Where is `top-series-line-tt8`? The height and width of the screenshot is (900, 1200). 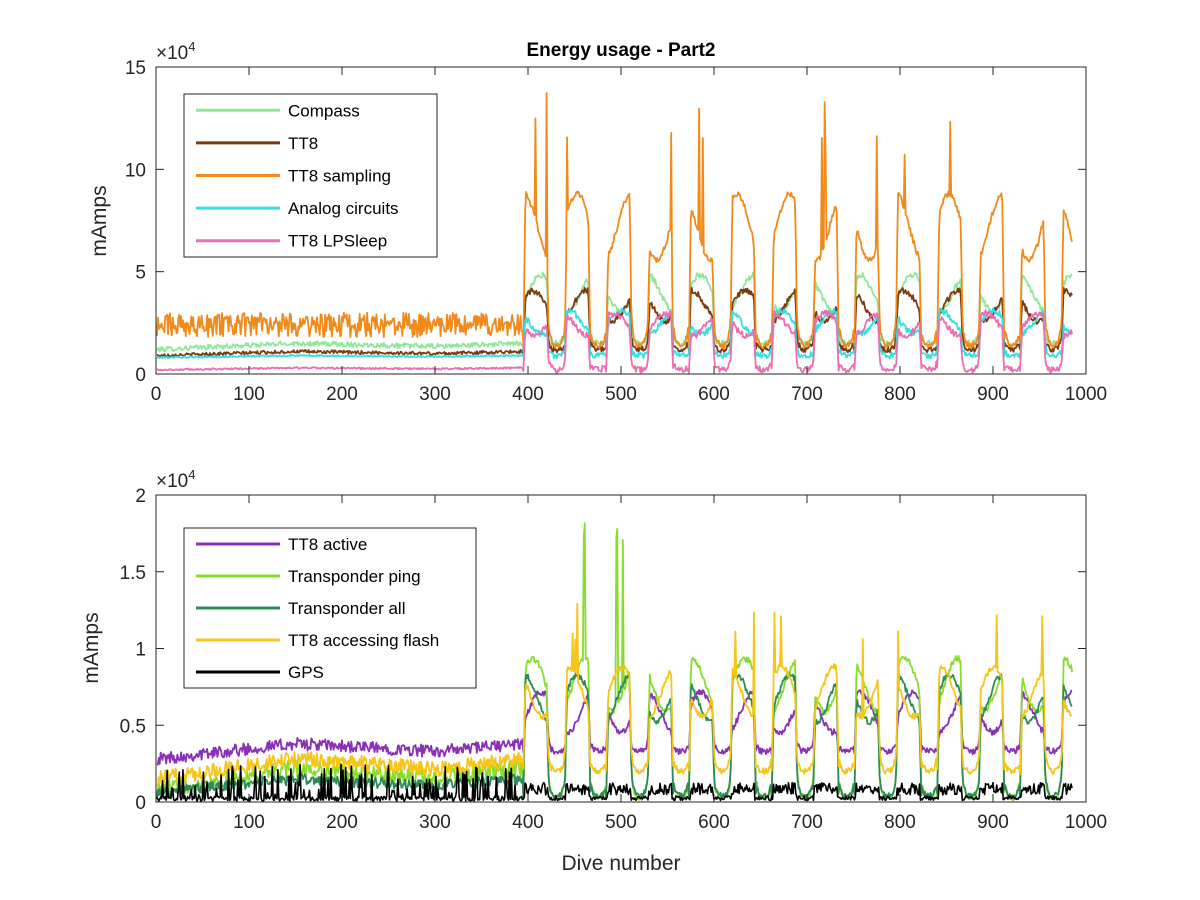
top-series-line-tt8 is located at coordinates (614, 322).